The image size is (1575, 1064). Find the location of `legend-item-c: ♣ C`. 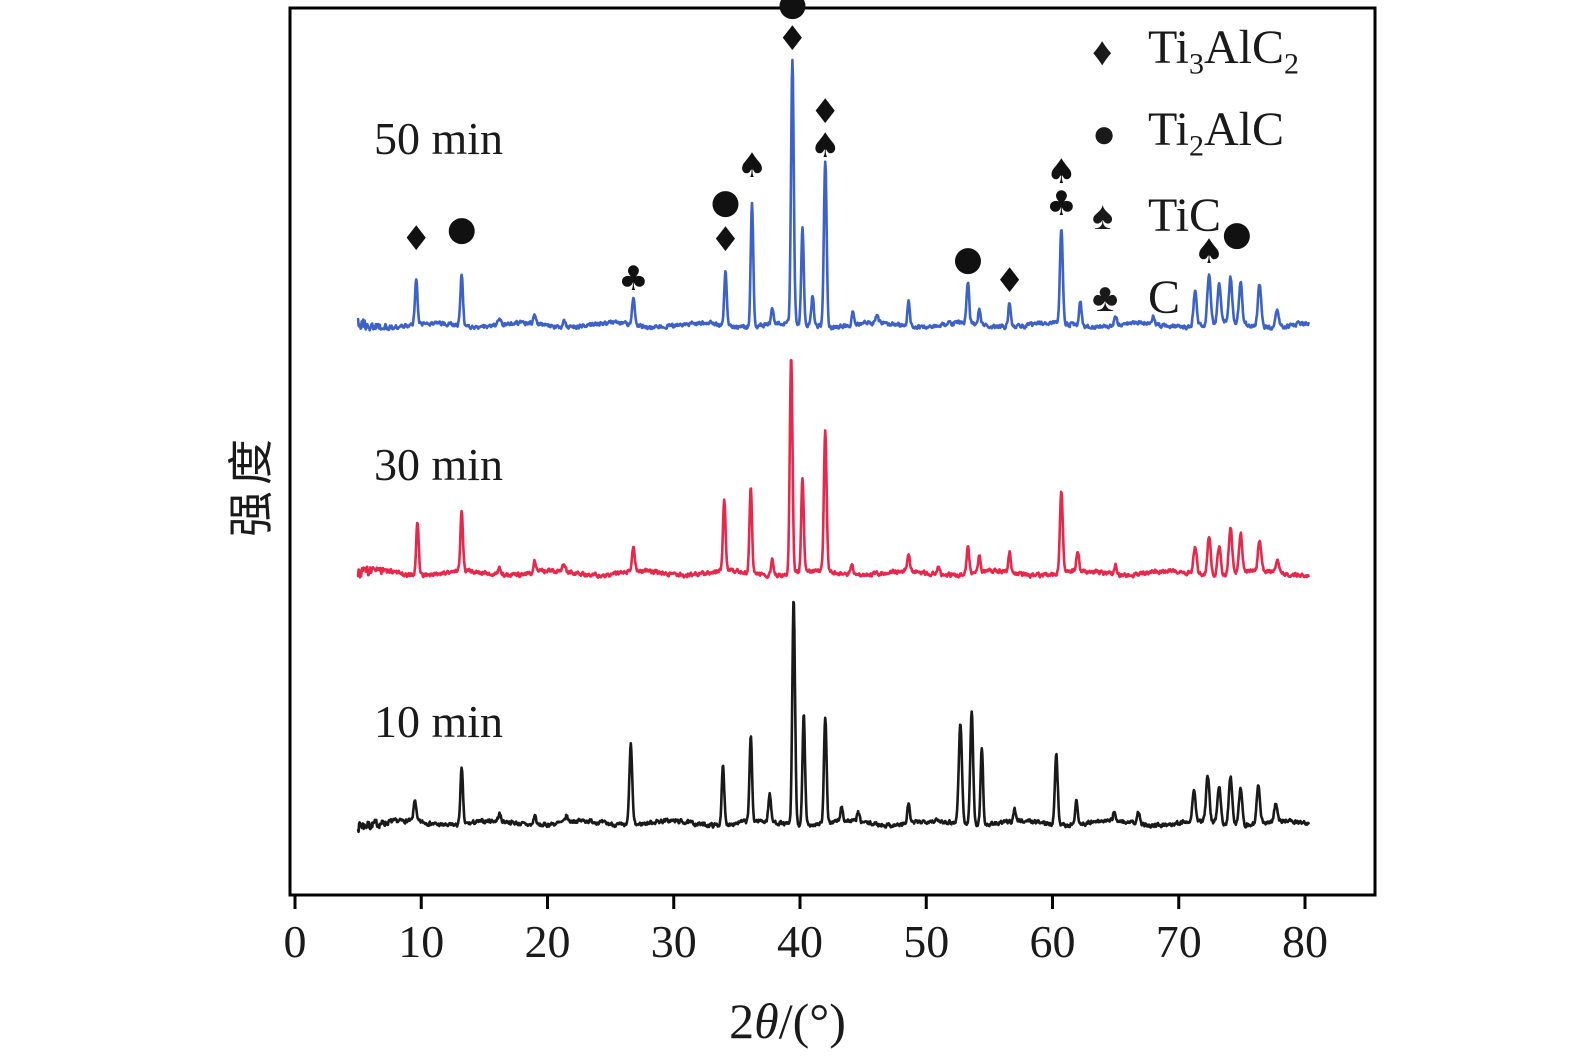

legend-item-c: ♣ C is located at coordinates (1195, 297).